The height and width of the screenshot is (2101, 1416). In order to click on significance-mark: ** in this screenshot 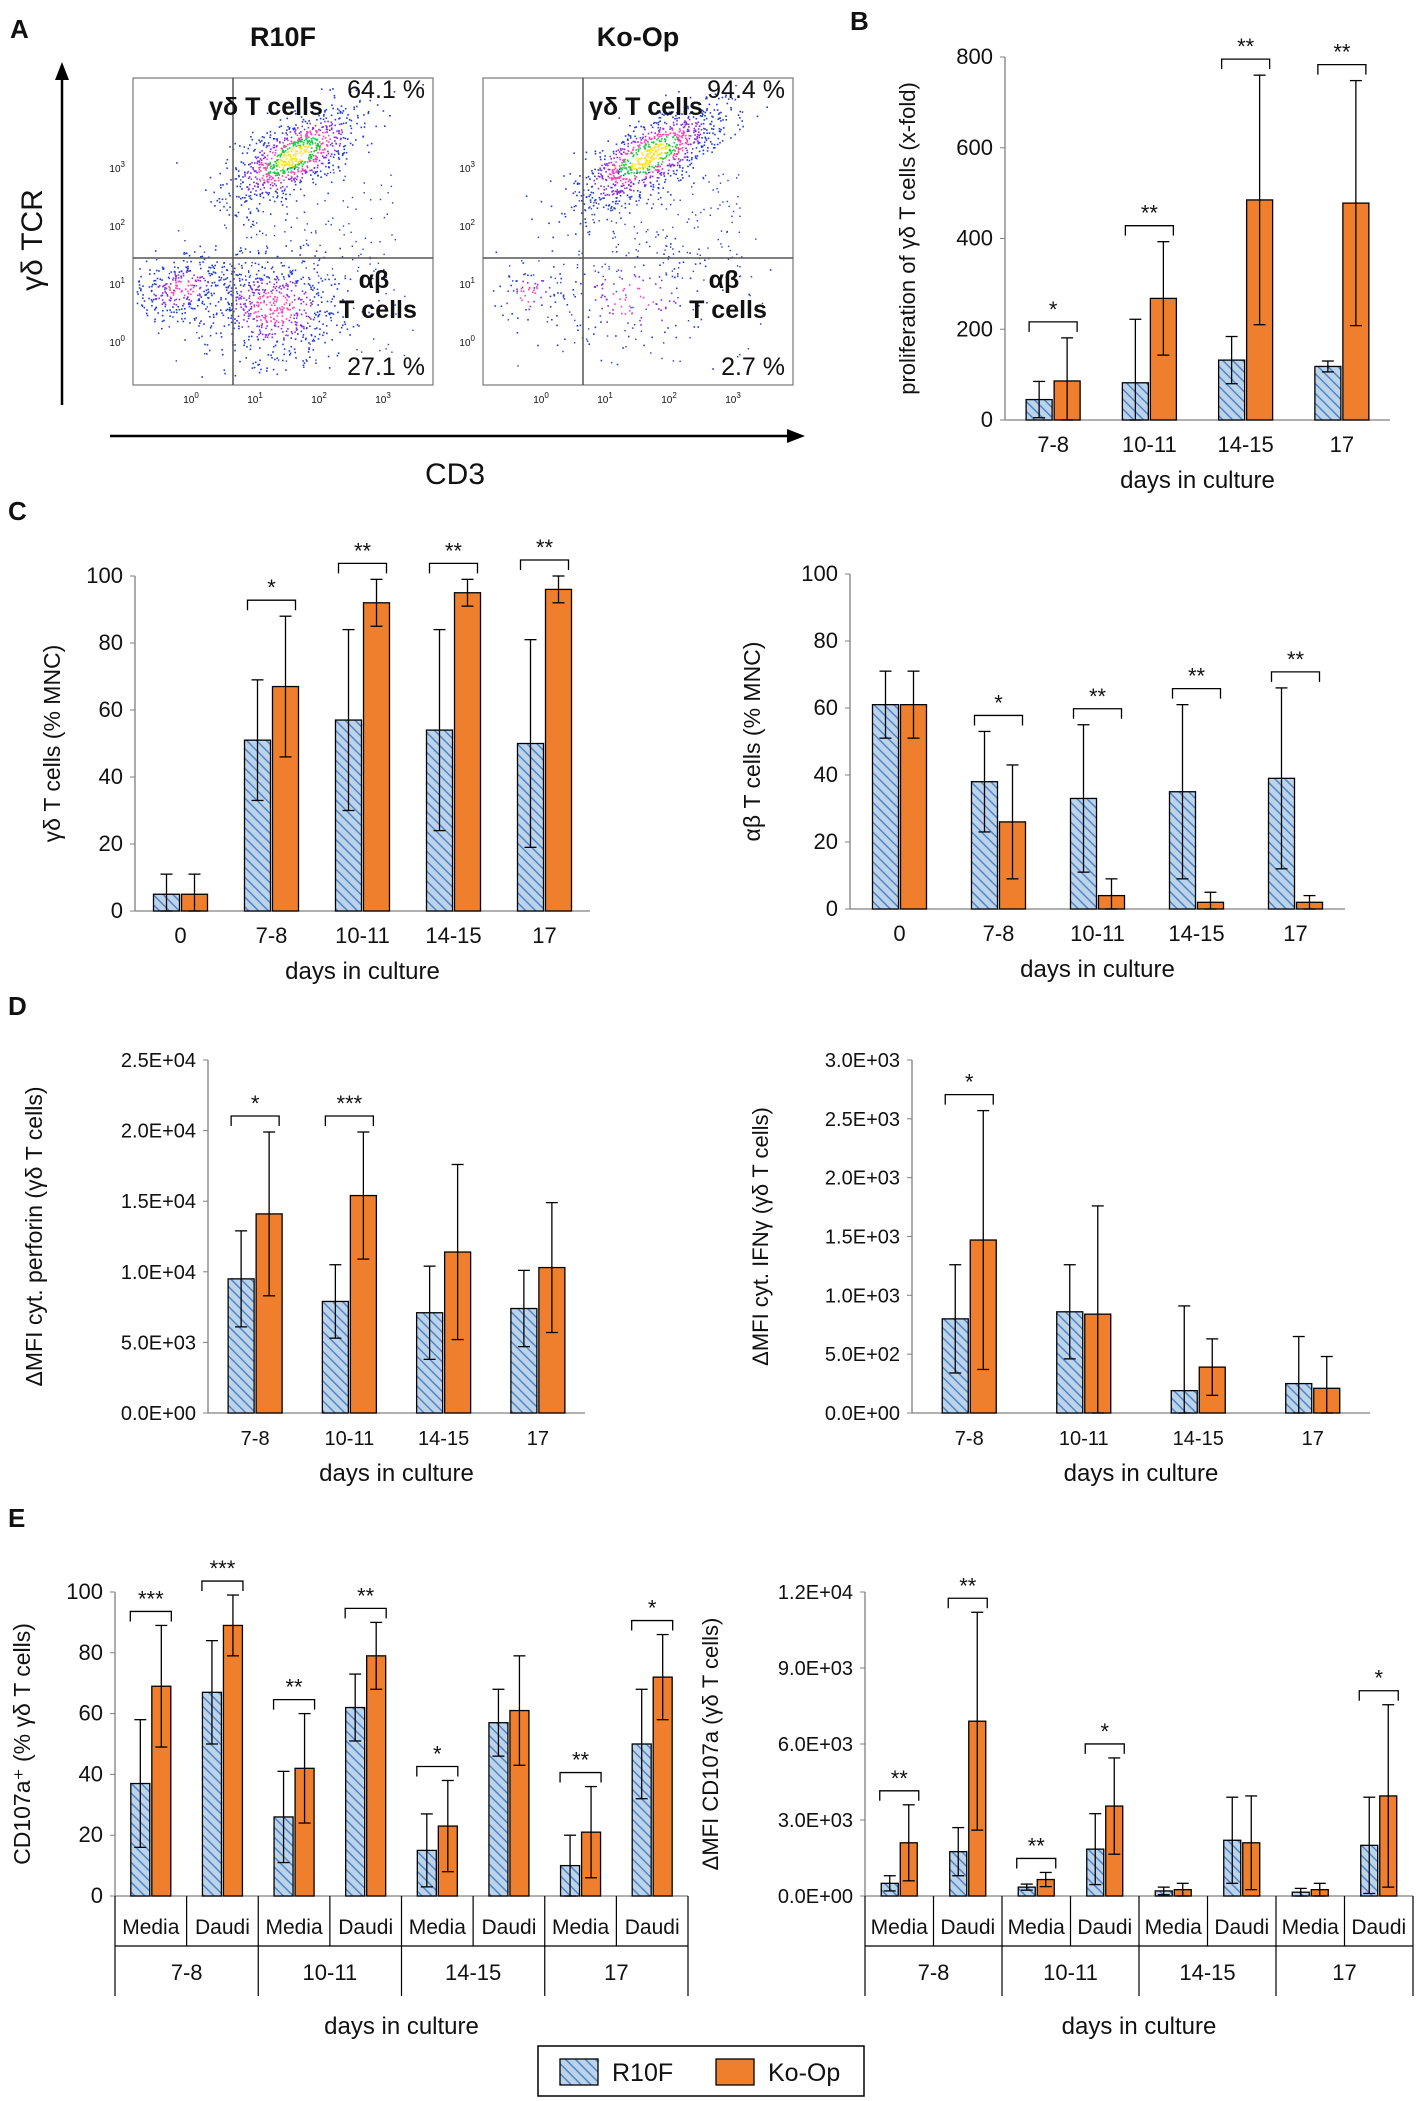, I will do `click(363, 550)`.